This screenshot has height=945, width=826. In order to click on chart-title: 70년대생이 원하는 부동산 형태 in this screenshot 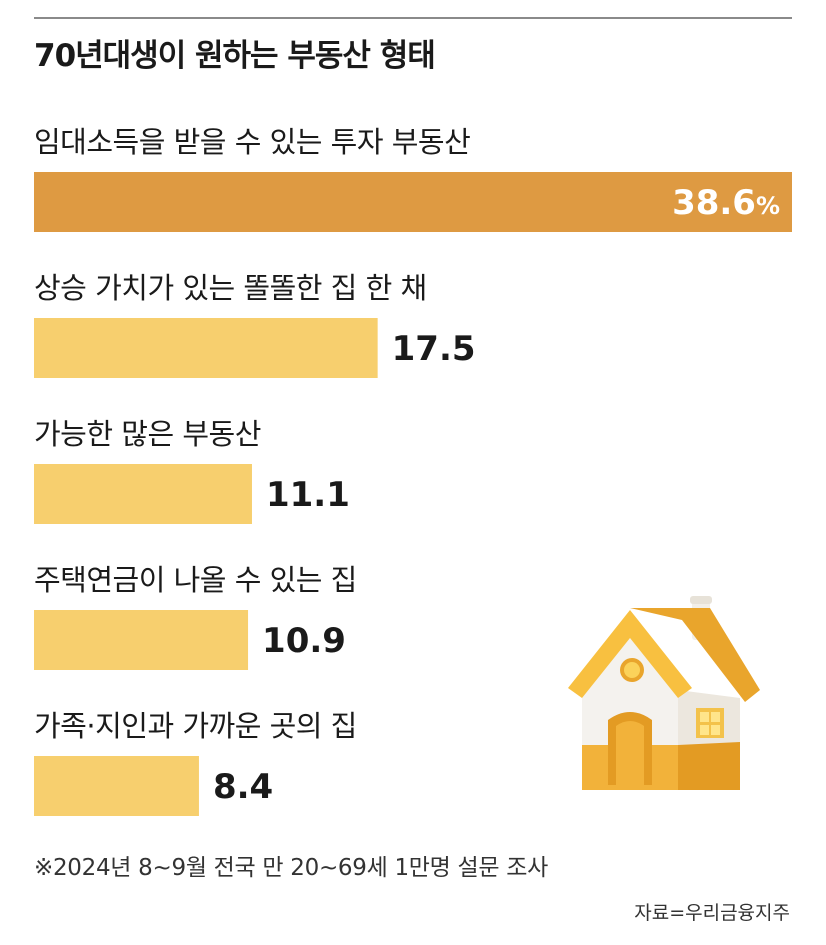, I will do `click(235, 56)`.